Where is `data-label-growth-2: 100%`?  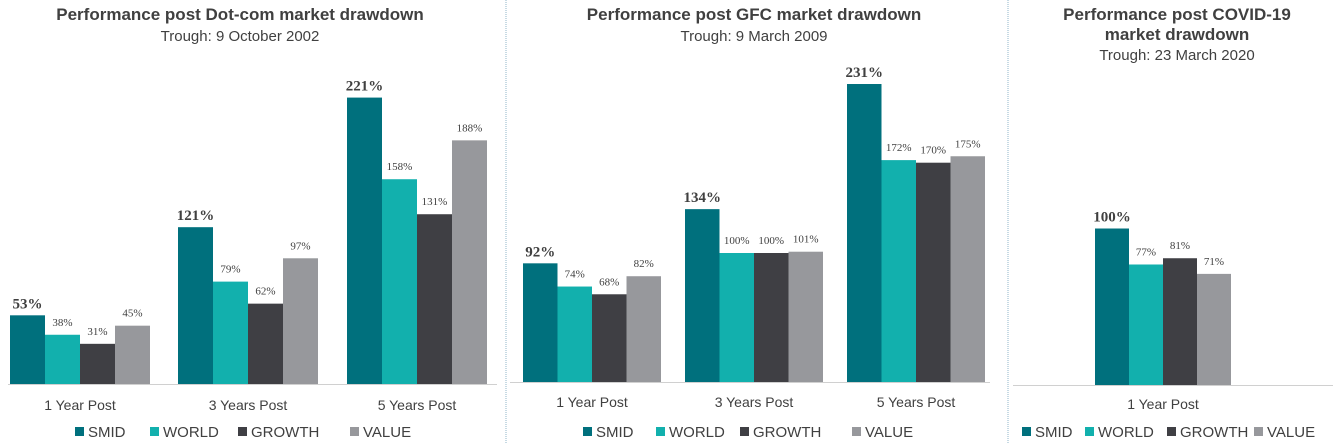
data-label-growth-2: 100% is located at coordinates (771, 241).